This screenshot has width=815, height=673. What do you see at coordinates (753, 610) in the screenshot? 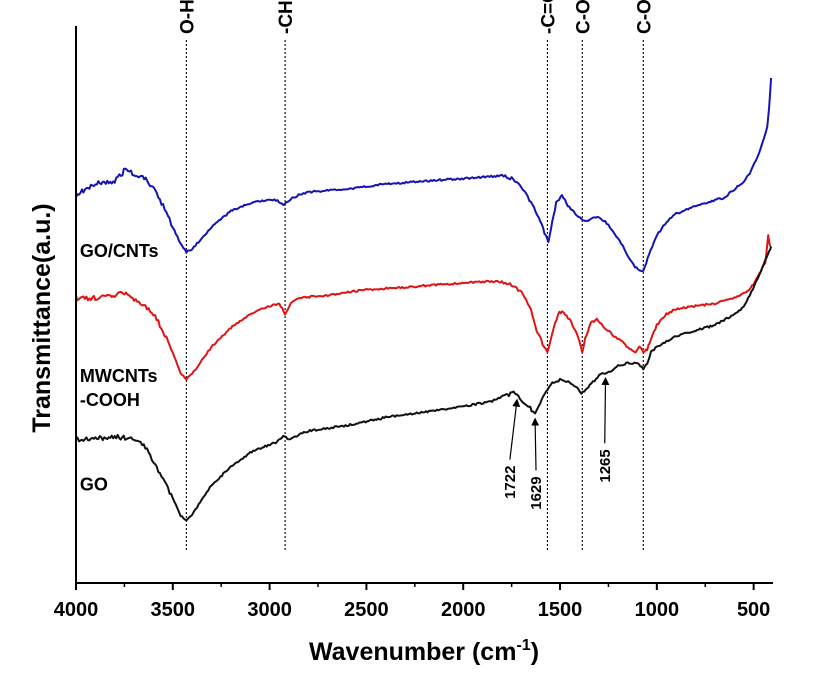
I see `x-tick-label: 500` at bounding box center [753, 610].